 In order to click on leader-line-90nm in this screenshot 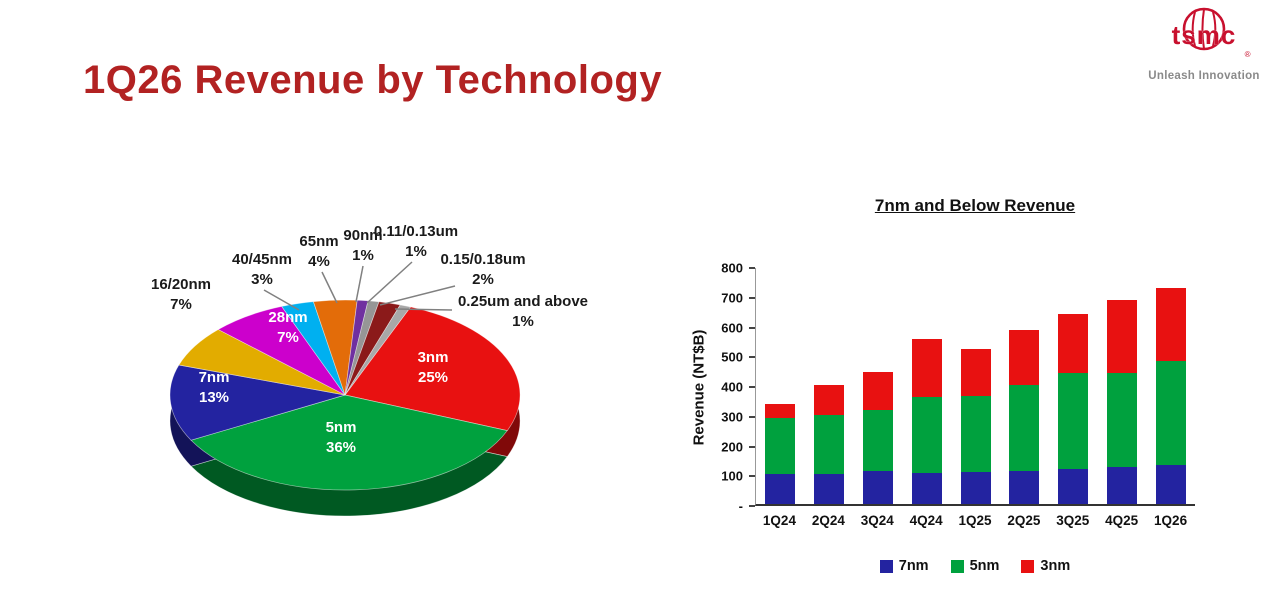, I will do `click(359, 284)`.